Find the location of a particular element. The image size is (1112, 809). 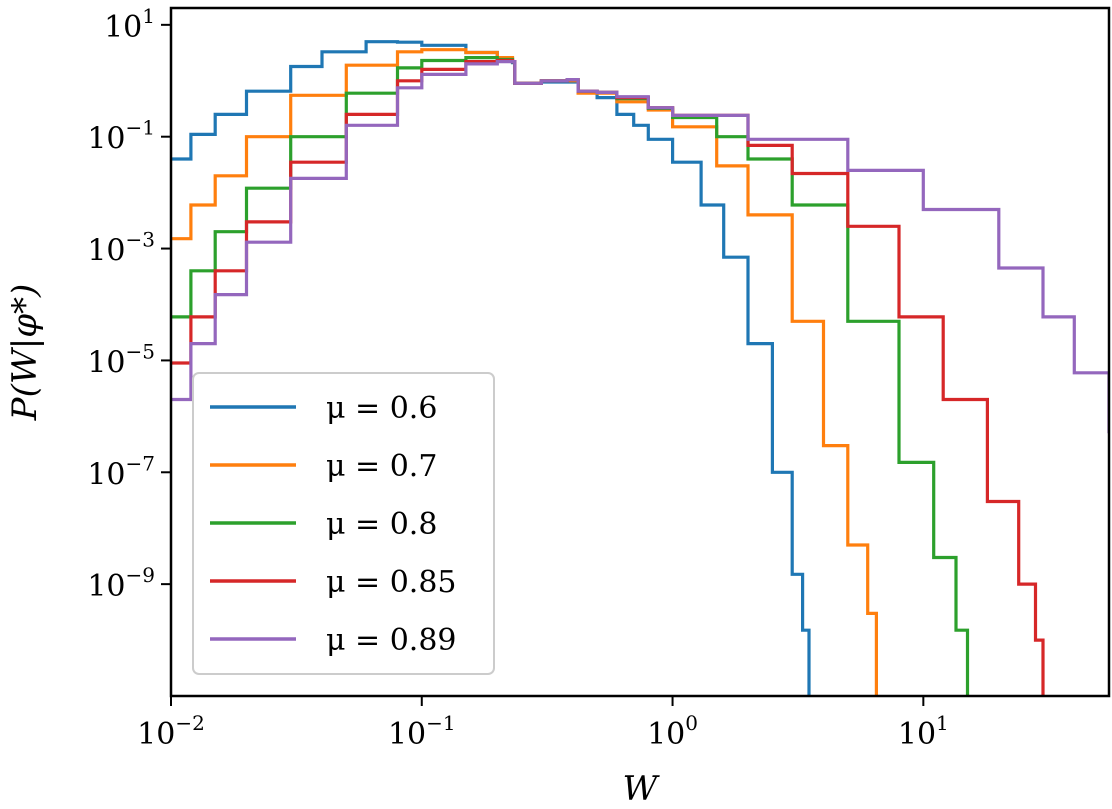

legend-label-1: μ = 0.7 is located at coordinates (381, 466).